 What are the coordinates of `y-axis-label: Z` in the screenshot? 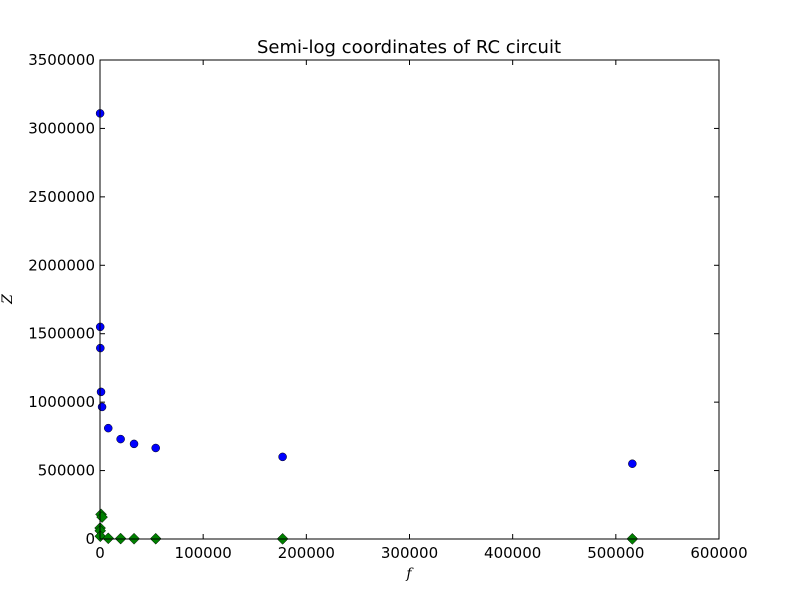 It's located at (8, 299).